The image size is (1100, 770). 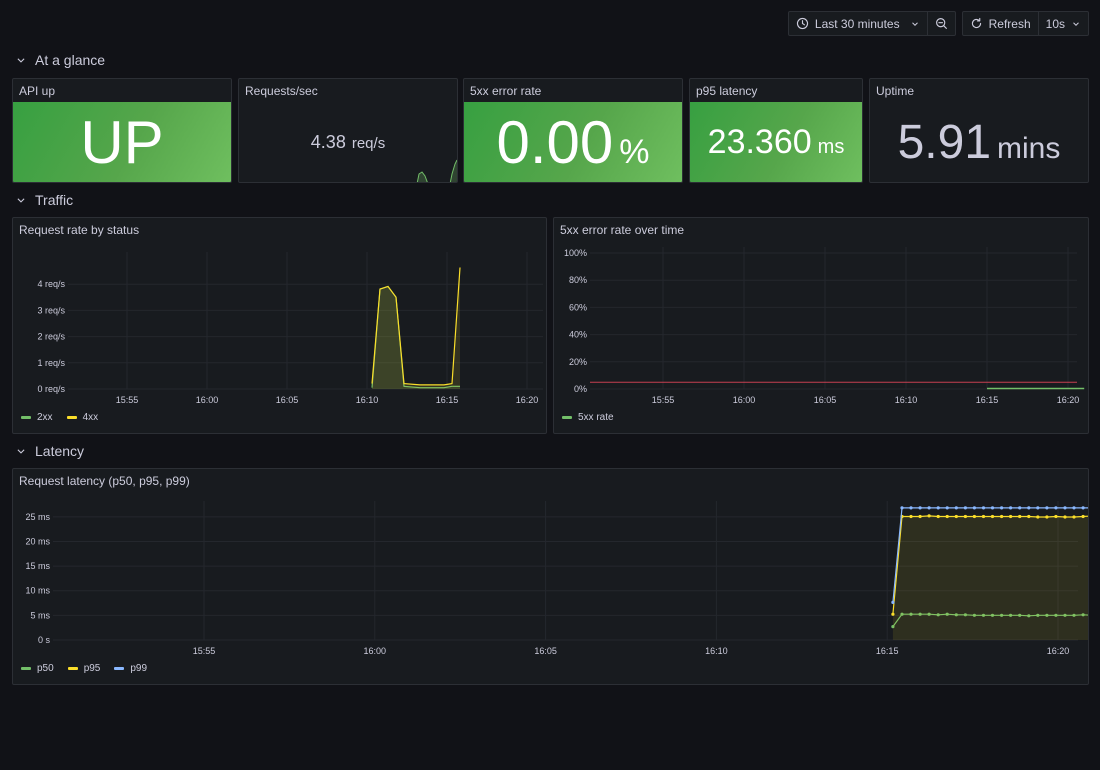 I want to click on y-tick-label: 60%, so click(x=578, y=307).